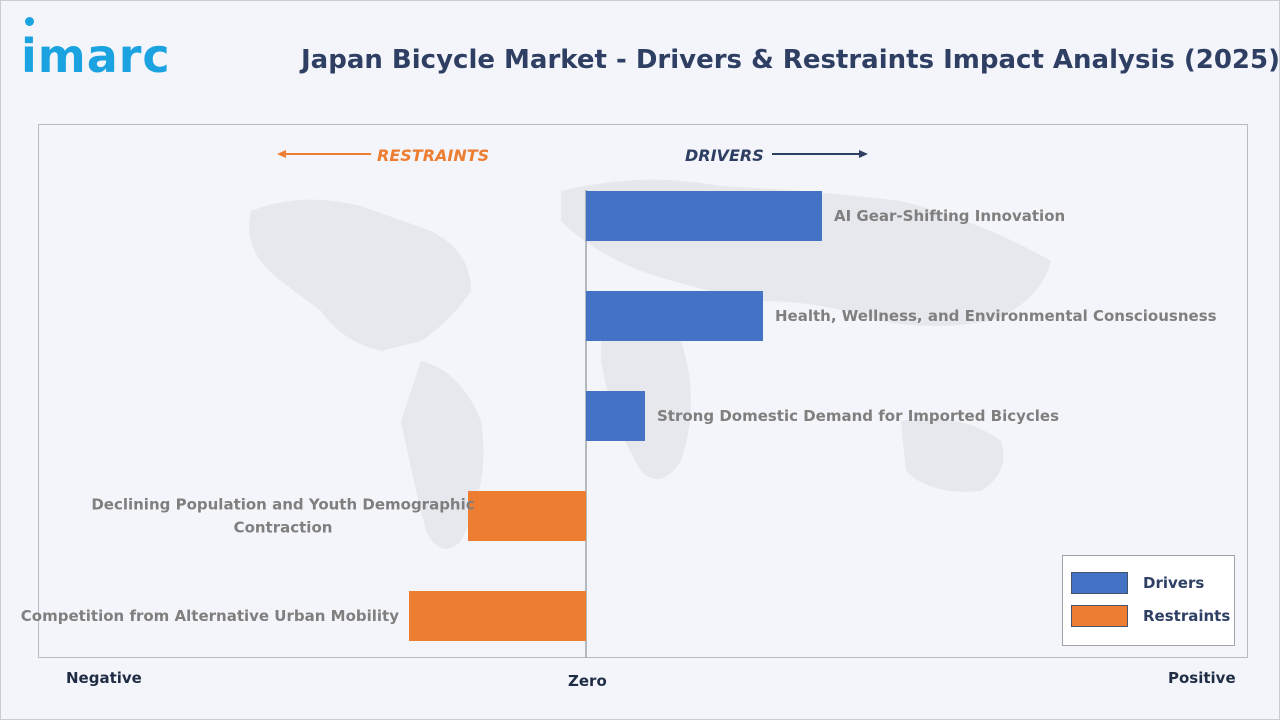 The image size is (1280, 720). Describe the element at coordinates (587, 681) in the screenshot. I see `zero-axis-label: Zero` at that location.